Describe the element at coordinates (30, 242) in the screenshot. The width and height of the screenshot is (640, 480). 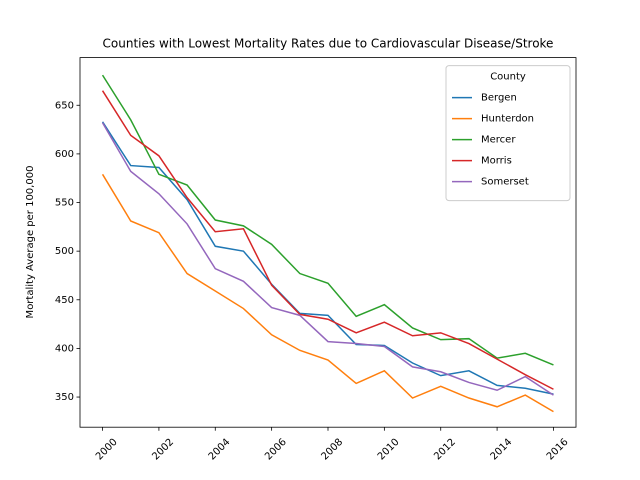
I see `y-axis-label: Mortality Average per 100,000` at that location.